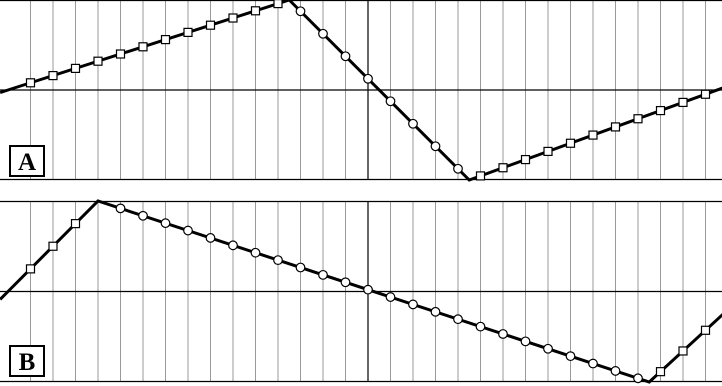 The width and height of the screenshot is (722, 386). I want to click on panel-label: A, so click(27, 162).